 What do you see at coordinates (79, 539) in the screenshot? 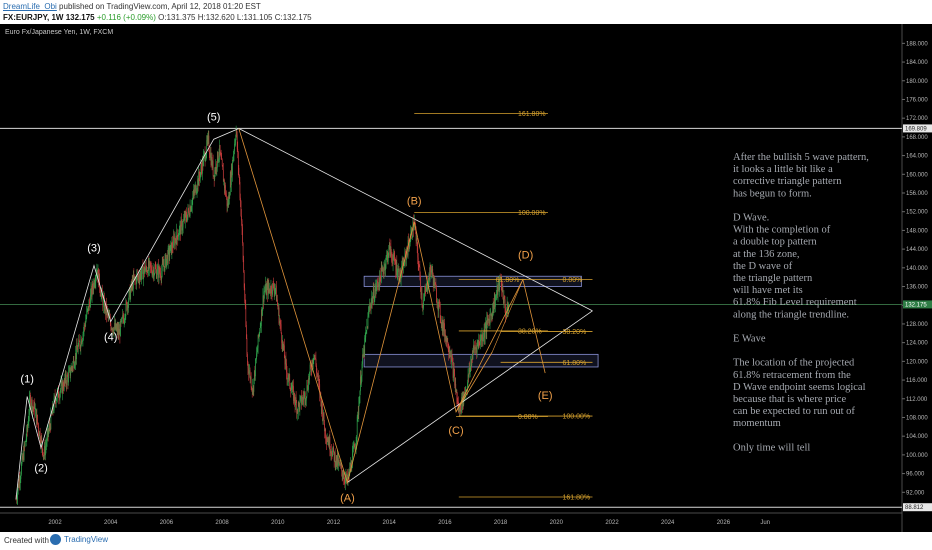
I see `tradingview-brand: TradingView` at bounding box center [79, 539].